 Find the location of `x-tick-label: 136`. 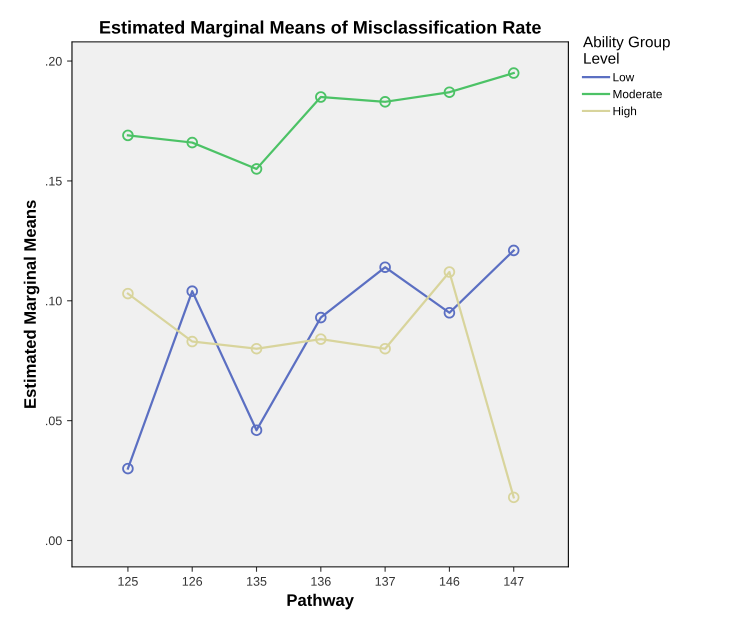

x-tick-label: 136 is located at coordinates (321, 581).